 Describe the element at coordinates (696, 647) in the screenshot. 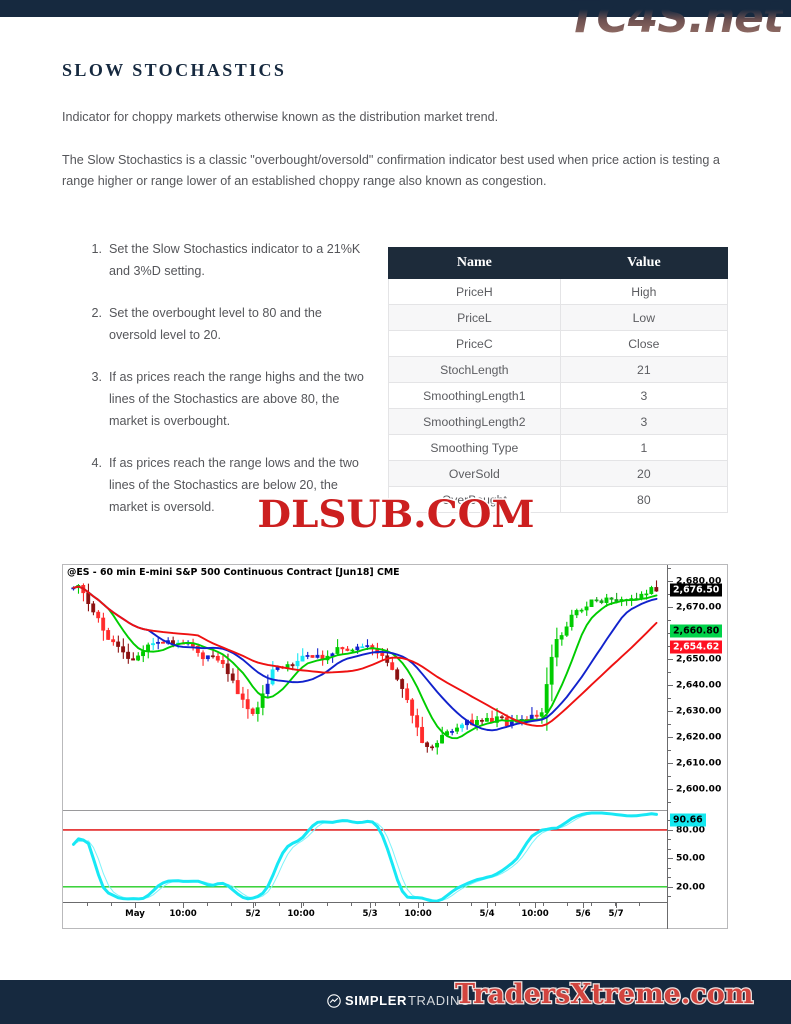

I see `price-badge: 2,654.62` at that location.